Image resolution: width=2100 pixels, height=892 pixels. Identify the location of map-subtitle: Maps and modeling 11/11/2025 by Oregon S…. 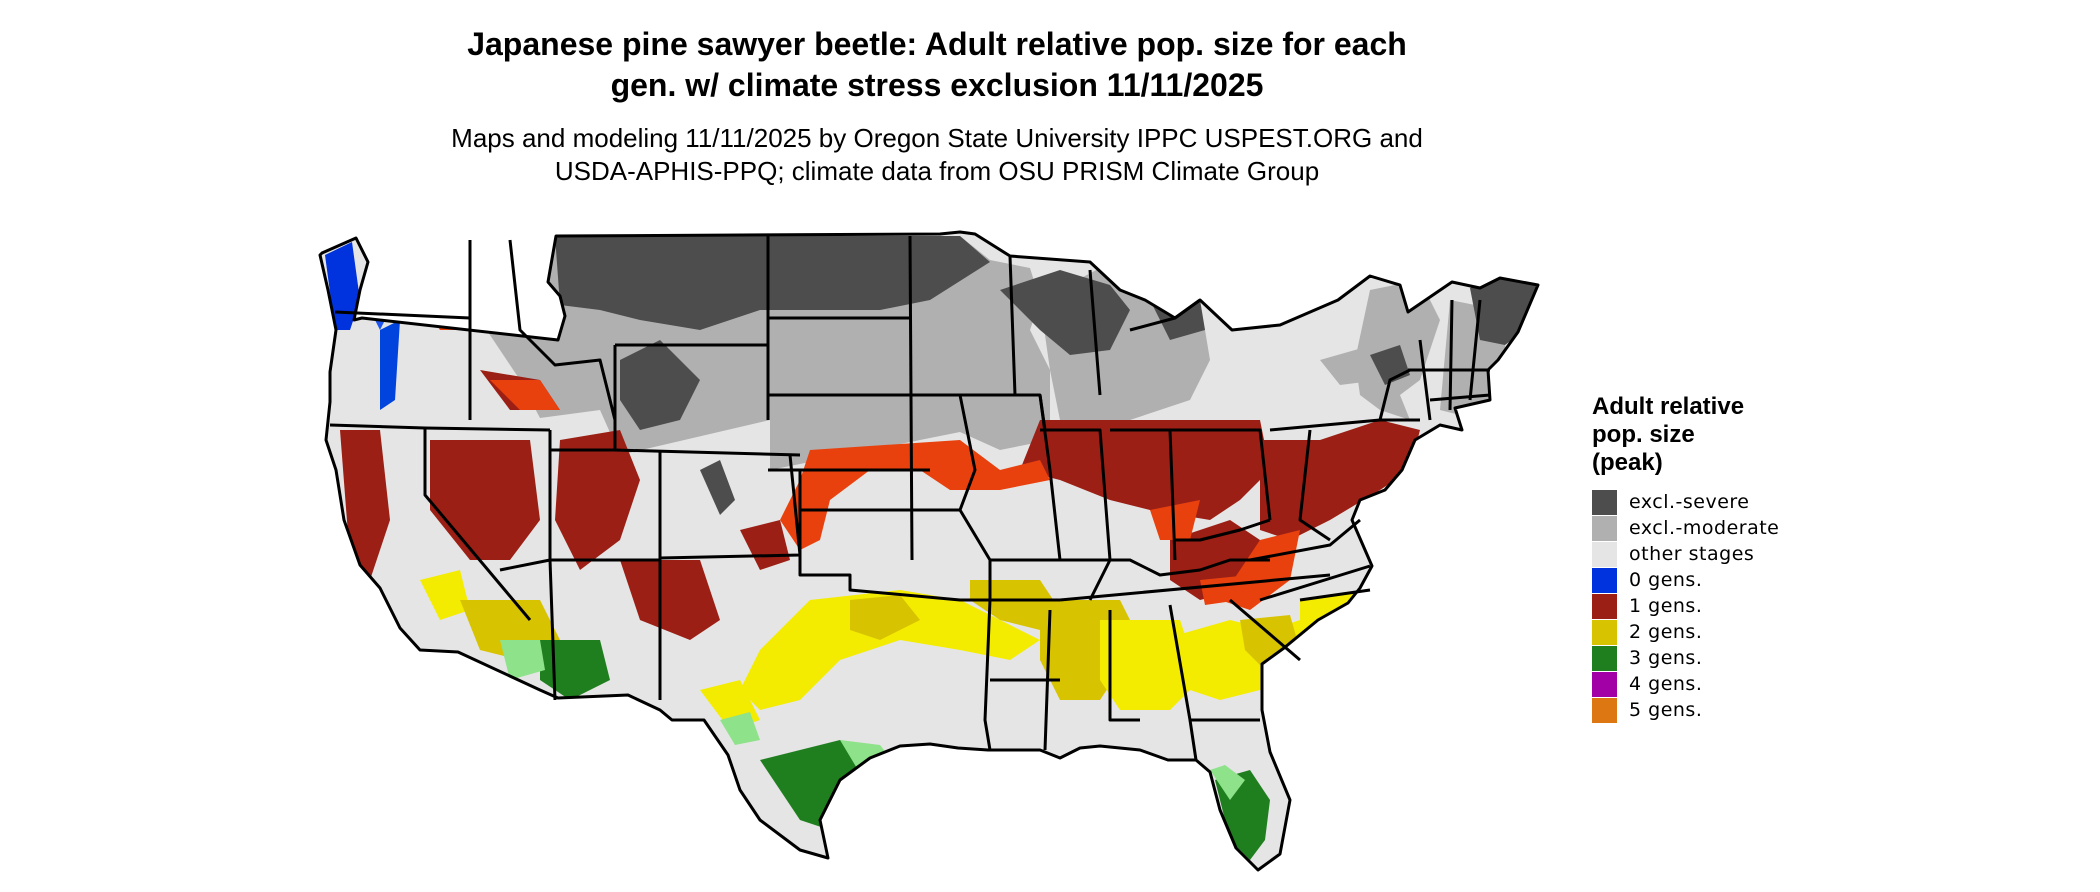
(937, 155).